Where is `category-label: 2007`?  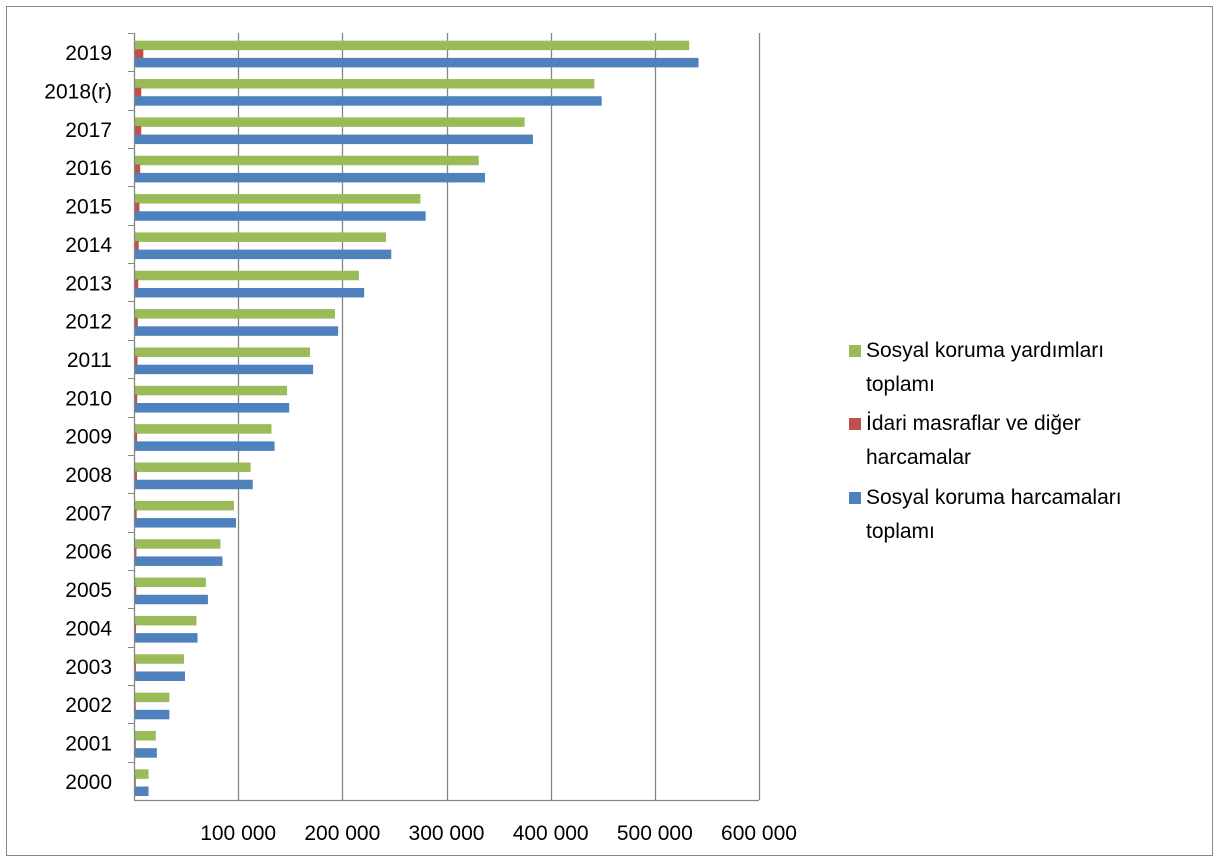
category-label: 2007 is located at coordinates (88, 513).